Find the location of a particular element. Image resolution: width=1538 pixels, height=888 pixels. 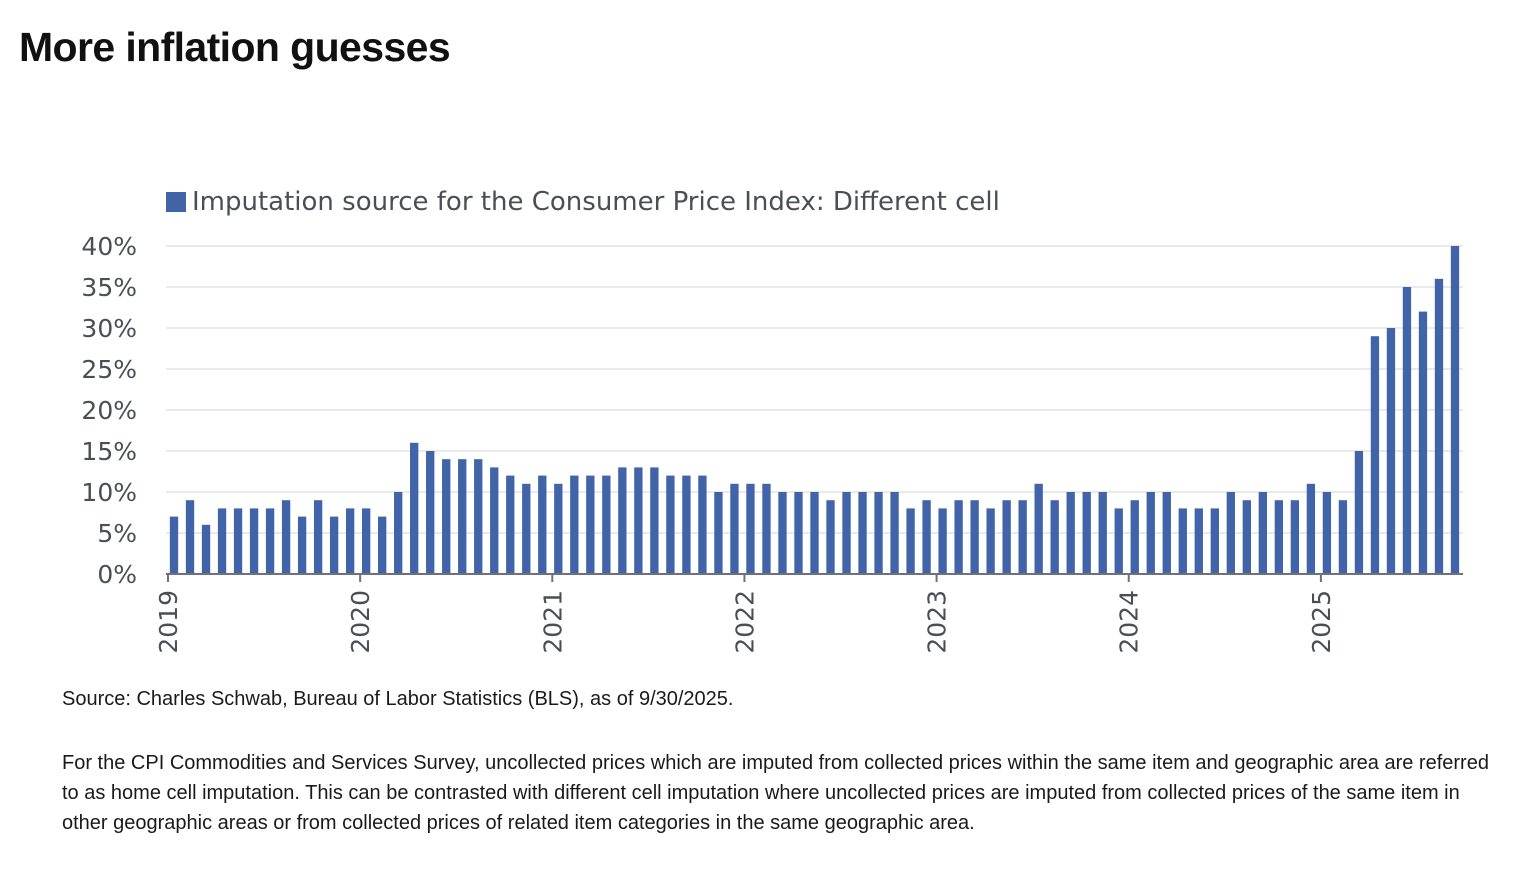

x-tick-label: 2025 is located at coordinates (1321, 622).